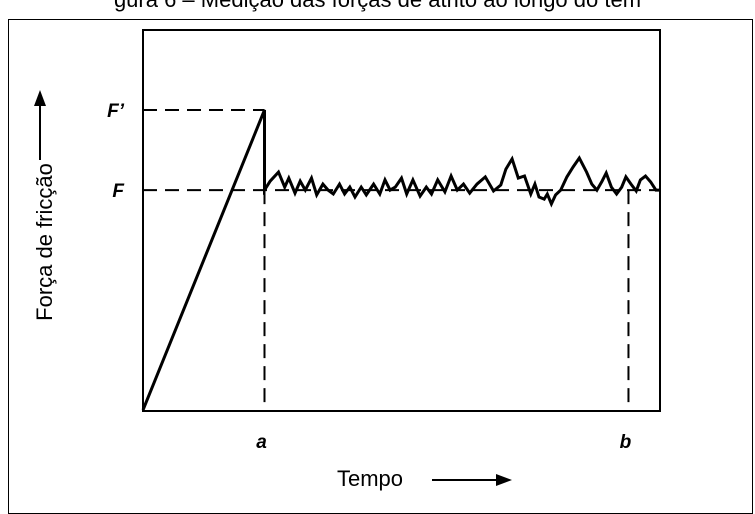 Image resolution: width=755 pixels, height=514 pixels. What do you see at coordinates (44, 242) in the screenshot?
I see `y-axis-label: Força de fricção` at bounding box center [44, 242].